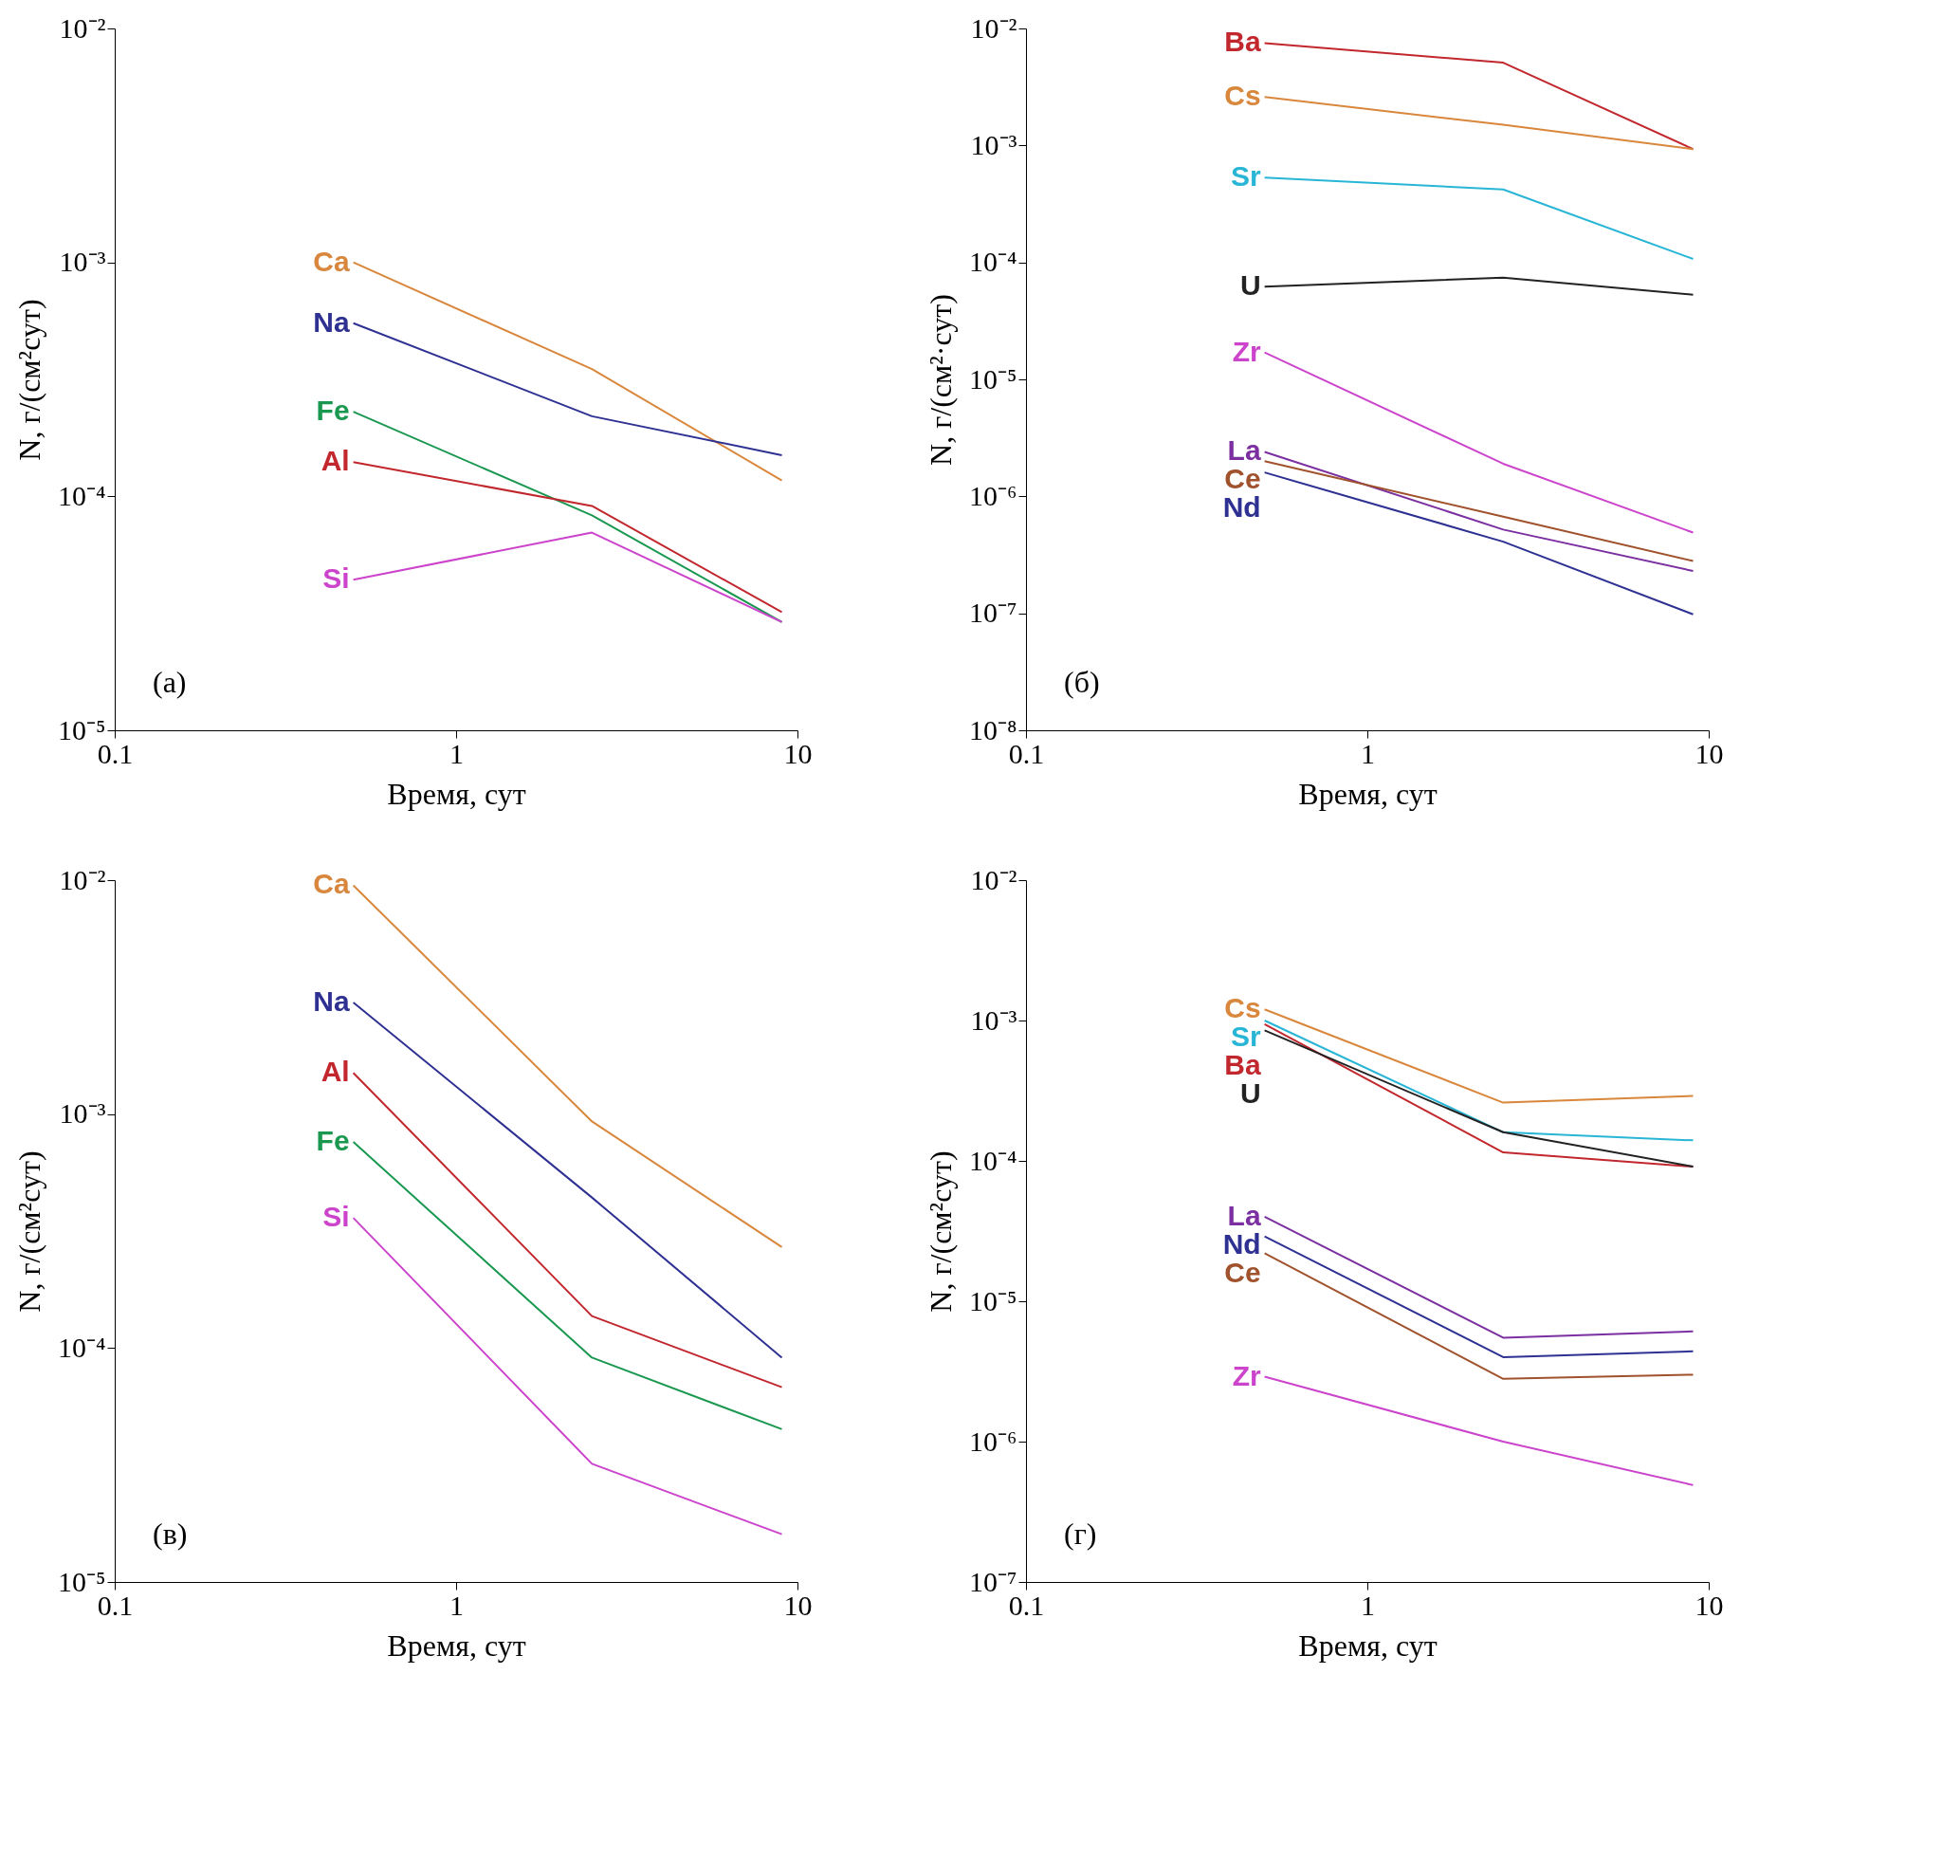 Image resolution: width=1960 pixels, height=1876 pixels. I want to click on y-axis-title: N, г/(см²·сут), so click(941, 380).